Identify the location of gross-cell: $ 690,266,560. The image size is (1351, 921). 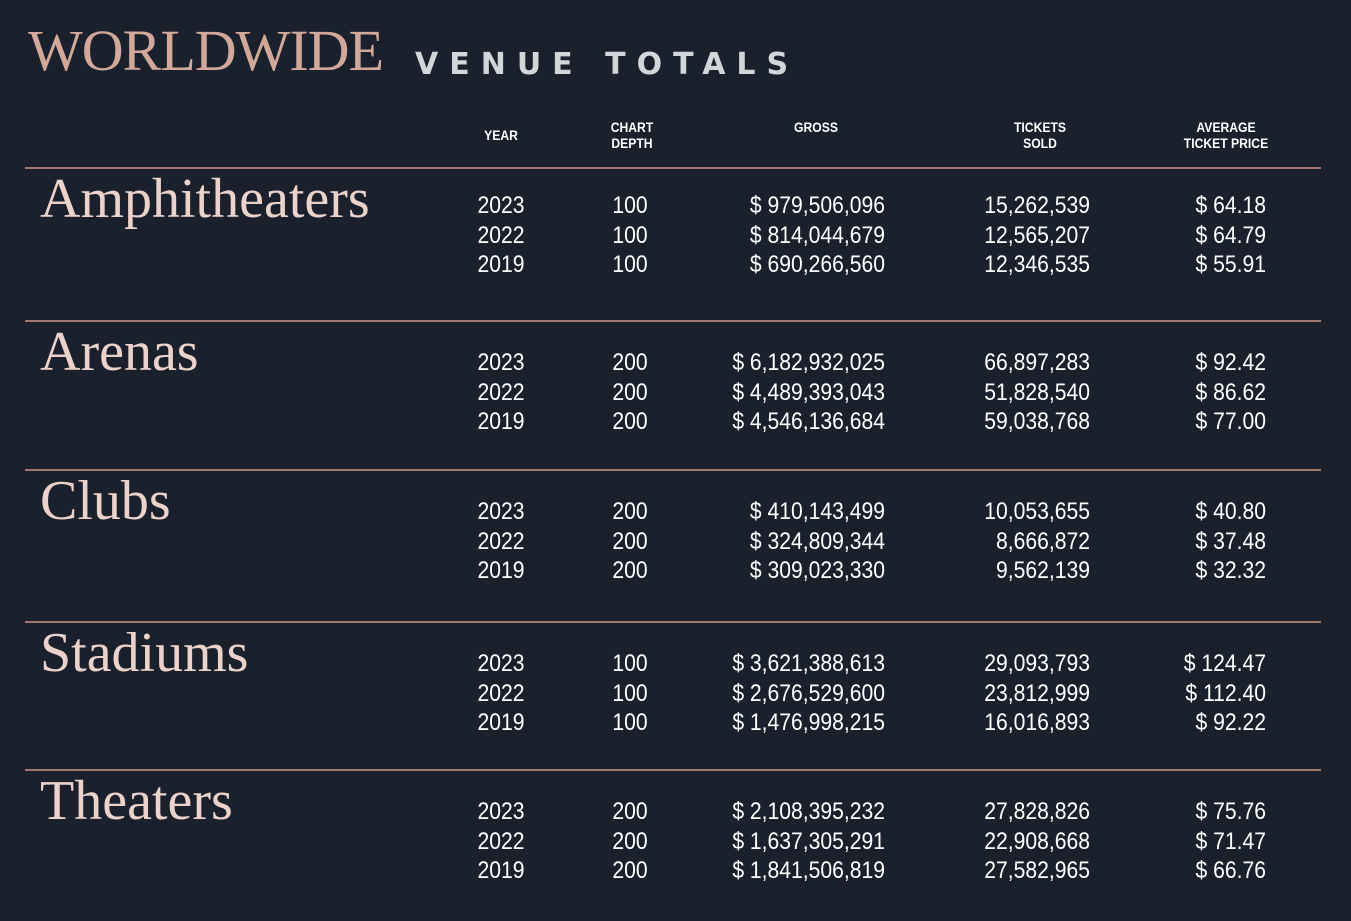
(817, 264).